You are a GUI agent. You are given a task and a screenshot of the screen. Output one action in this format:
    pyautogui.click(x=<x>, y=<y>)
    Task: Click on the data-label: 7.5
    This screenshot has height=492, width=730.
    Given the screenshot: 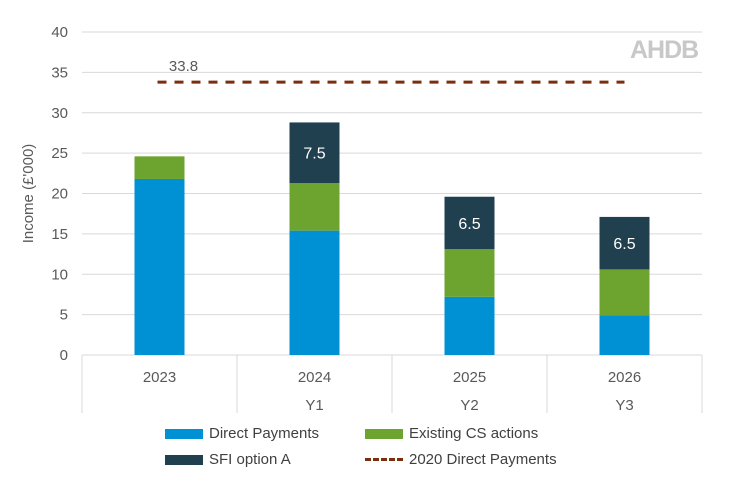 What is the action you would take?
    pyautogui.click(x=314, y=154)
    